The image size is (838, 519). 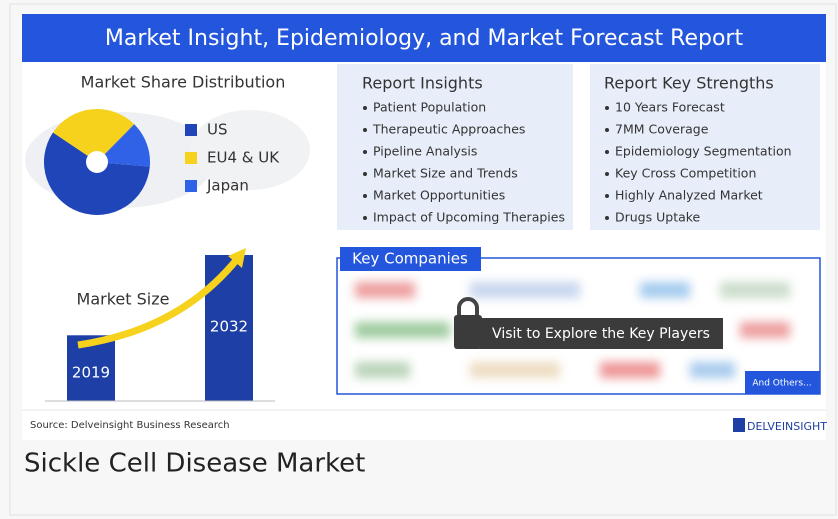 I want to click on pie-title: Market Share Distribution, so click(x=183, y=82).